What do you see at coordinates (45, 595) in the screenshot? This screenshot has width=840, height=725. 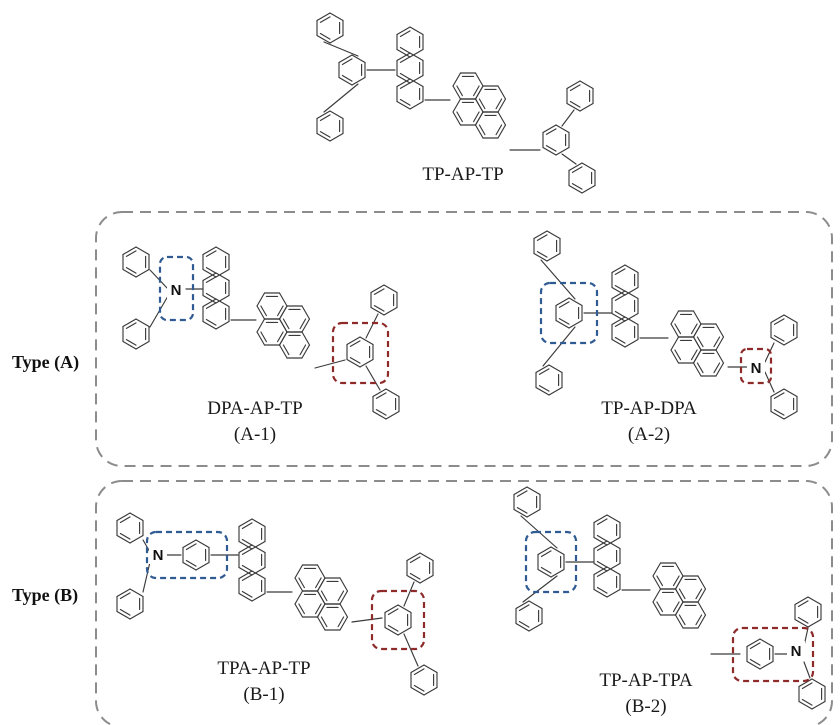 I see `group-label-type-b: Type (B)` at bounding box center [45, 595].